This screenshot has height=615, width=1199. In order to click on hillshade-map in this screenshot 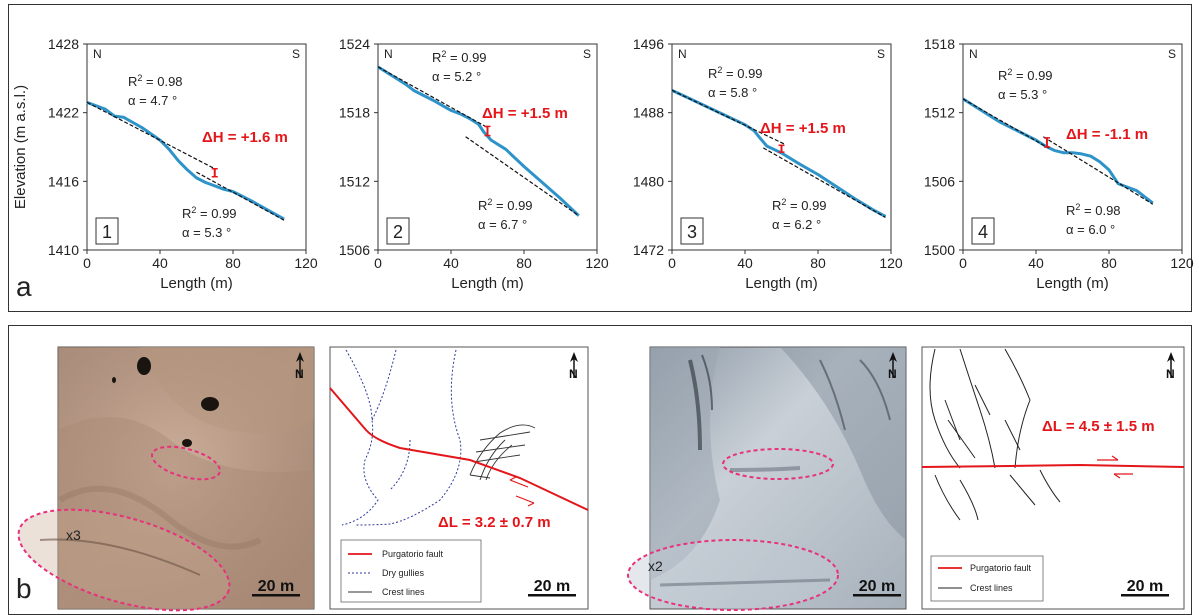, I will do `click(767, 478)`.